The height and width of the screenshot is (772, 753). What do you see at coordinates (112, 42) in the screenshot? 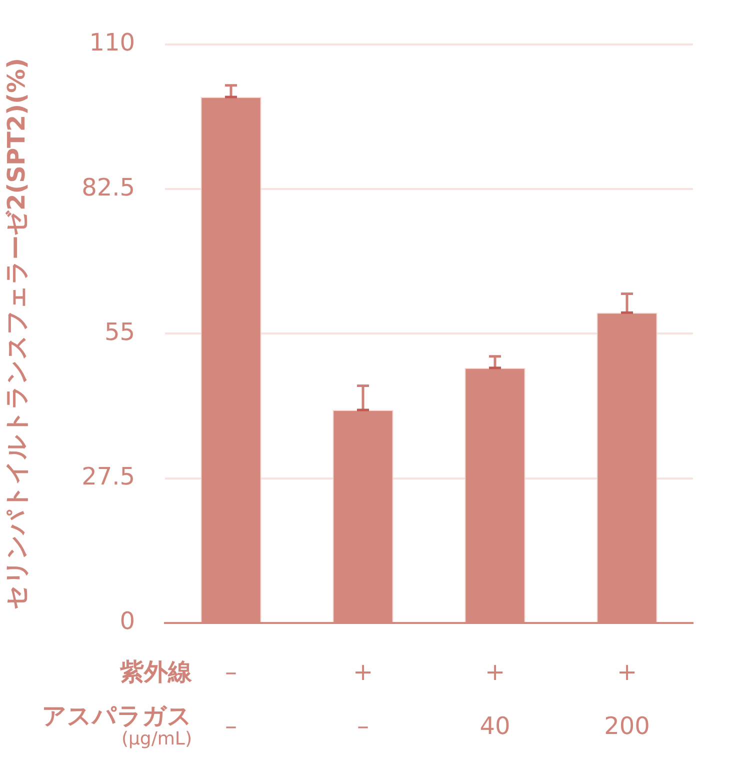
I see `y-tick-label: 110` at bounding box center [112, 42].